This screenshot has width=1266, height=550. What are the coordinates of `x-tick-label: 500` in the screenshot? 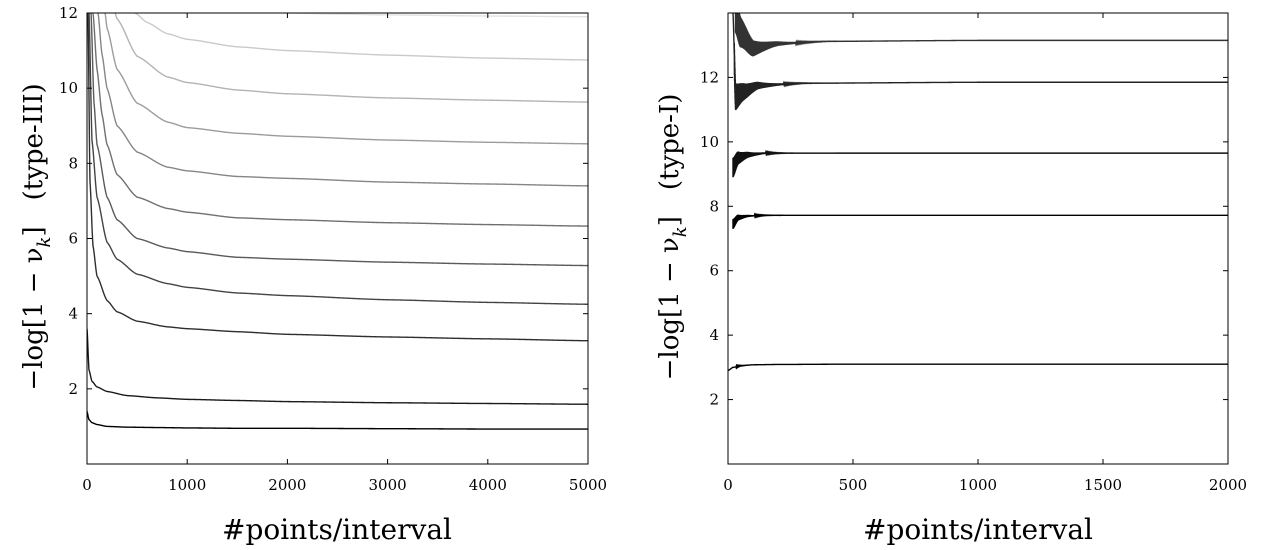 It's located at (853, 485).